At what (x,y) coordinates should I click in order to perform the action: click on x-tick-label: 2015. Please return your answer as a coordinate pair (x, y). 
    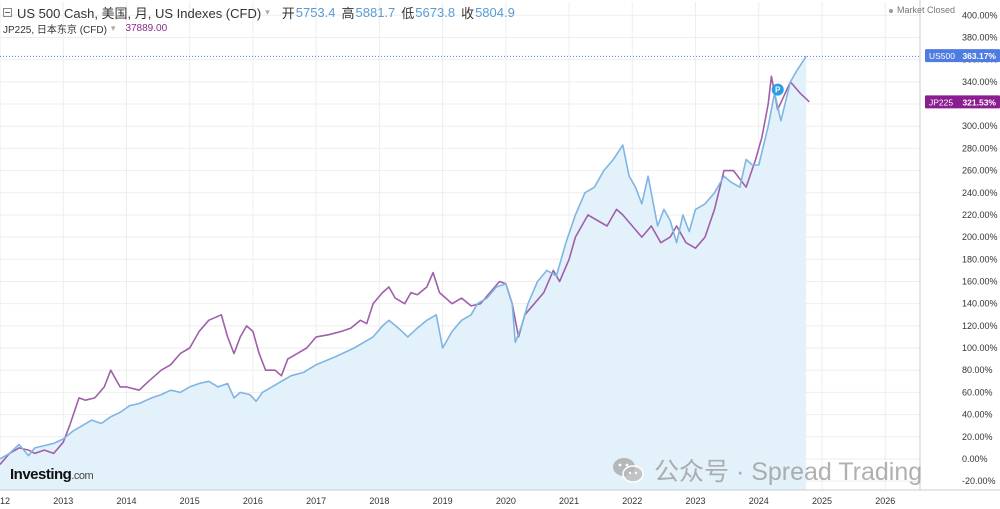
    Looking at the image, I should click on (190, 501).